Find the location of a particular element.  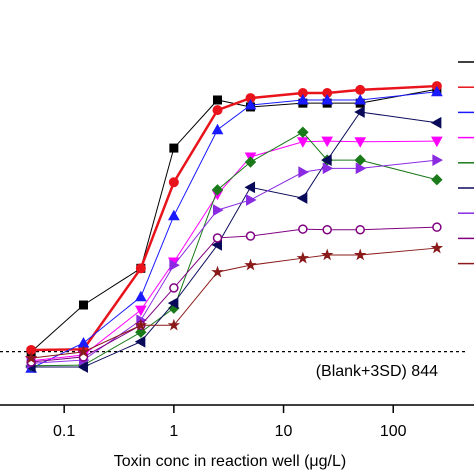

x-tick-label: 1 is located at coordinates (173, 431).